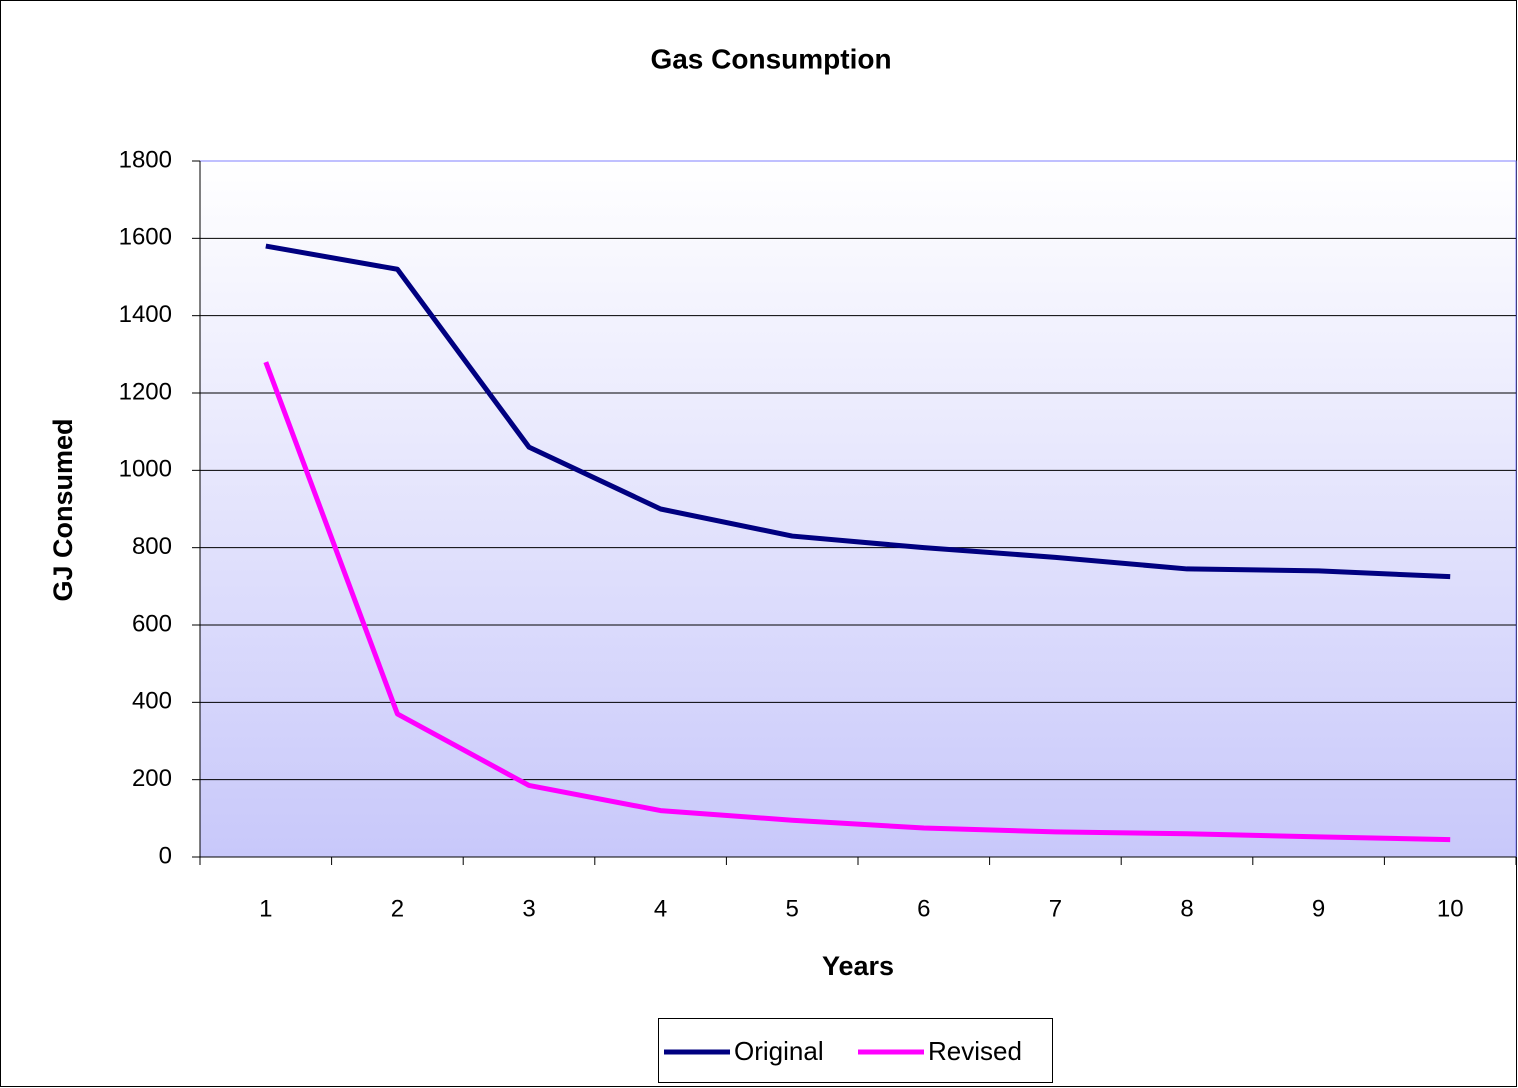  What do you see at coordinates (152, 778) in the screenshot?
I see `y-tick-label: 200` at bounding box center [152, 778].